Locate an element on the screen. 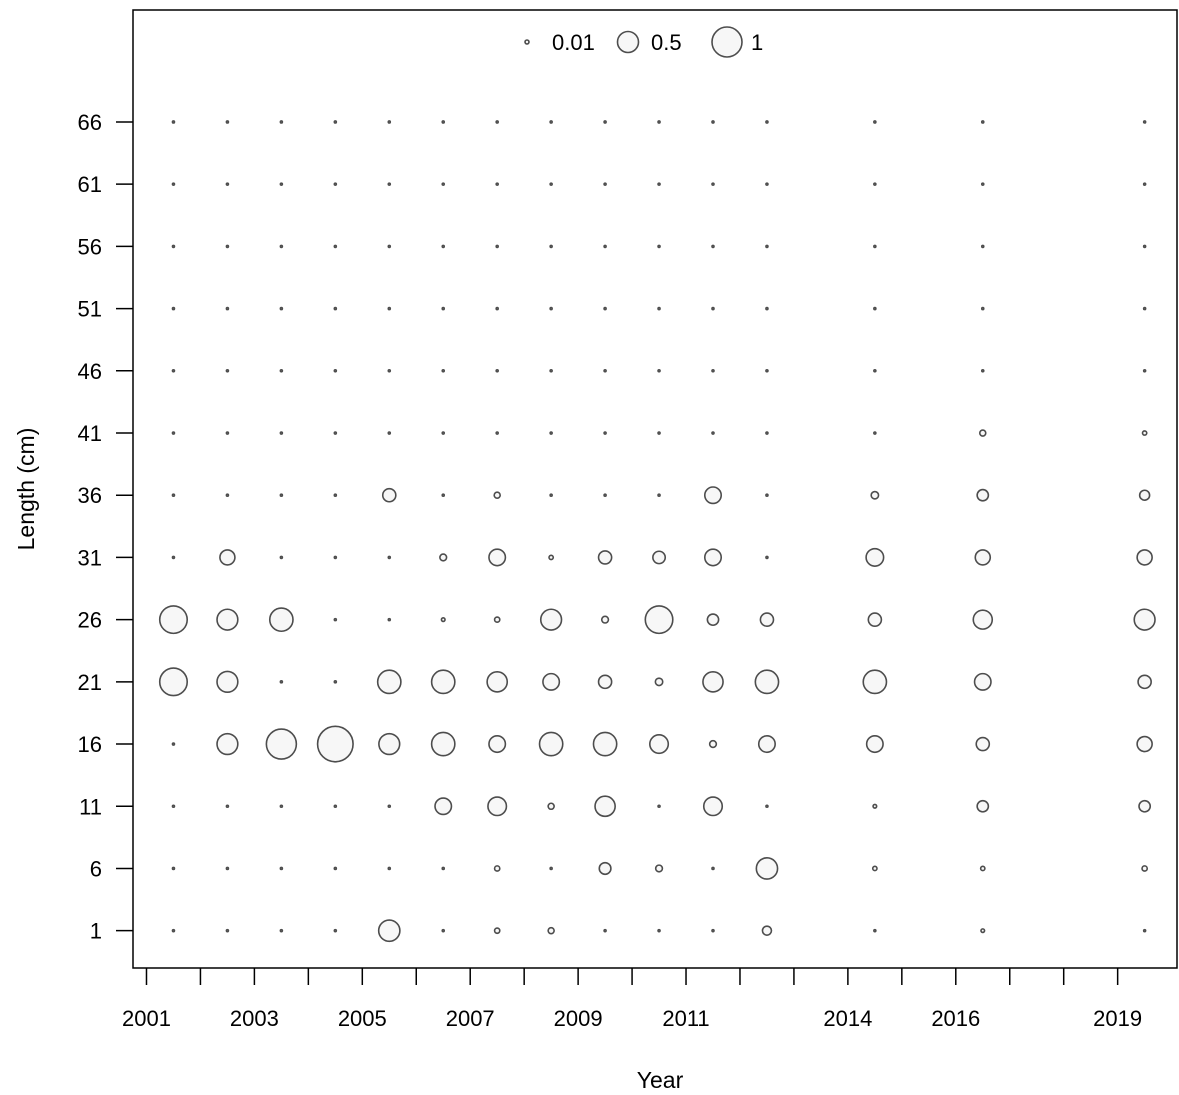 The width and height of the screenshot is (1179, 1095). legend-label-small: 0.01 is located at coordinates (573, 42).